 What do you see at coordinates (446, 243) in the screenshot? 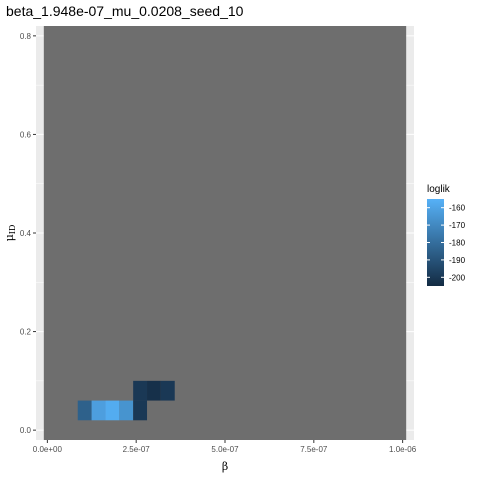
I see `legend-ticks: -160 -170 -180 -190 -200` at bounding box center [446, 243].